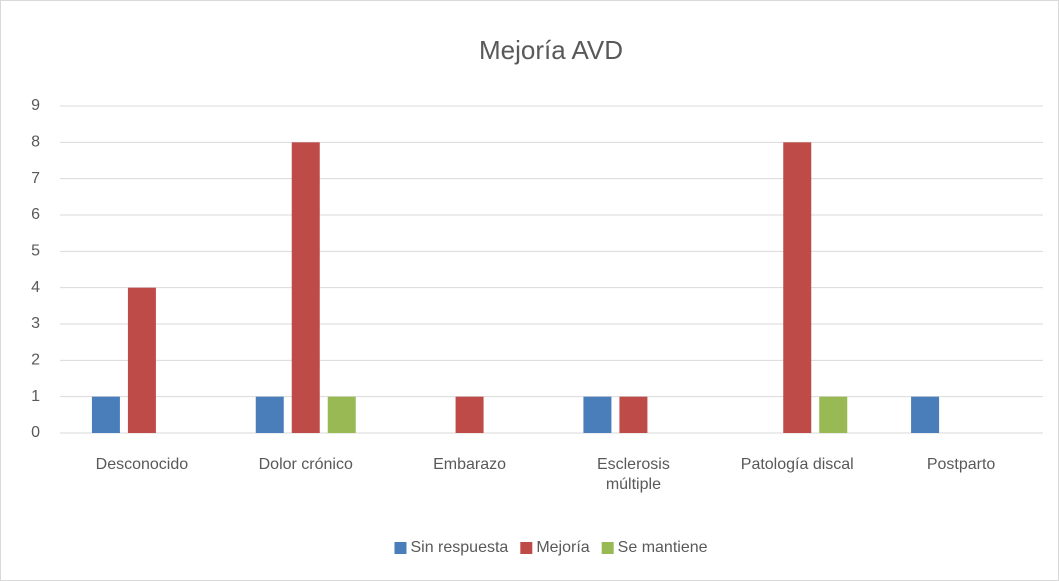 The width and height of the screenshot is (1059, 581). I want to click on y-tick-label: 0, so click(35, 432).